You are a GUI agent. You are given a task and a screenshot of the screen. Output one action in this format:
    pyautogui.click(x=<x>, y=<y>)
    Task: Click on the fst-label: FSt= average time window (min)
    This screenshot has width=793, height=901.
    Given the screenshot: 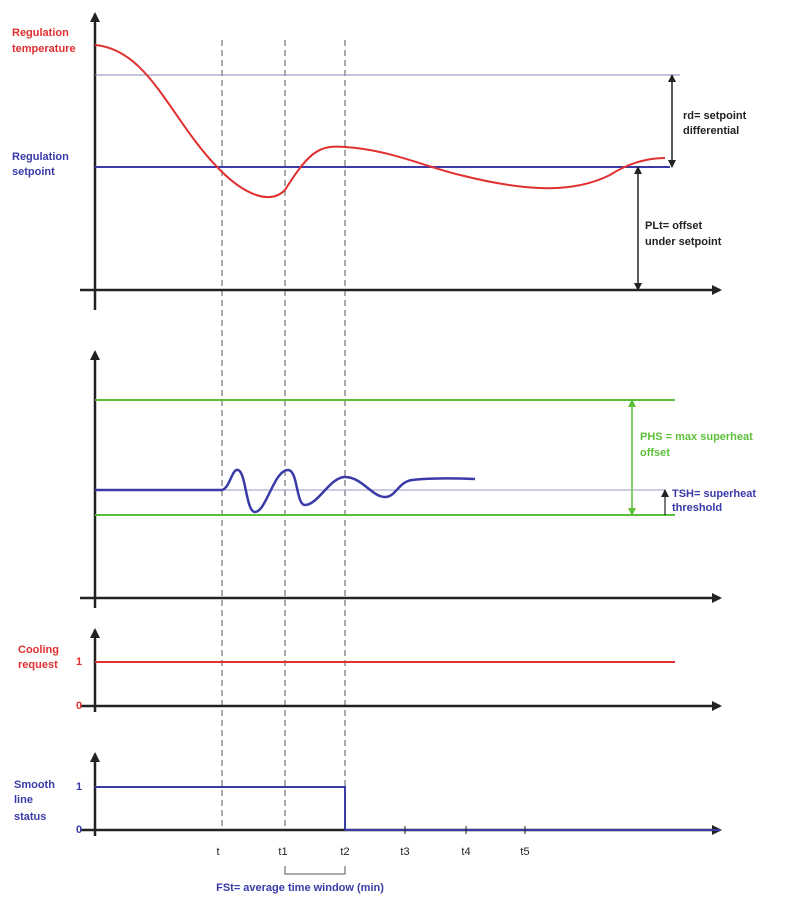 What is the action you would take?
    pyautogui.click(x=300, y=888)
    